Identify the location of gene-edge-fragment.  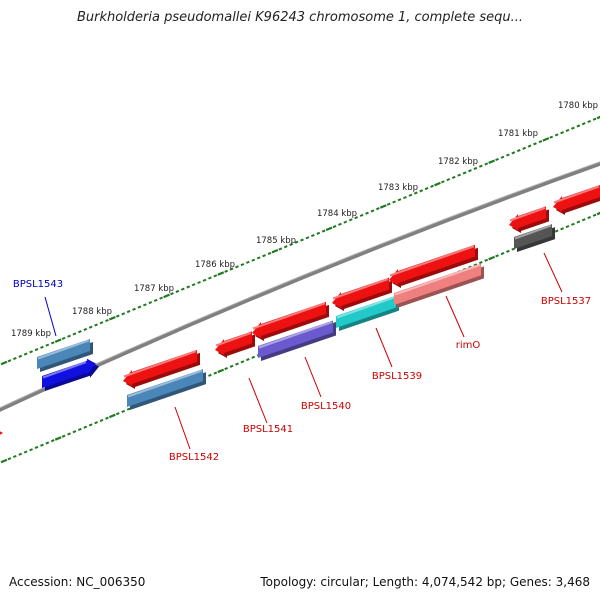
(1, 433).